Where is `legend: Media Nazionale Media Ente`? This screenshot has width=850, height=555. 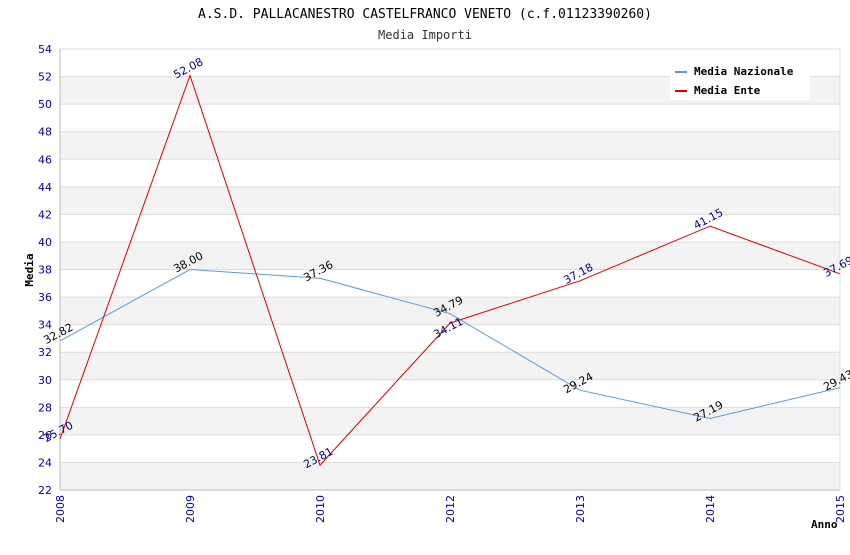
legend: Media Nazionale Media Ente is located at coordinates (740, 80).